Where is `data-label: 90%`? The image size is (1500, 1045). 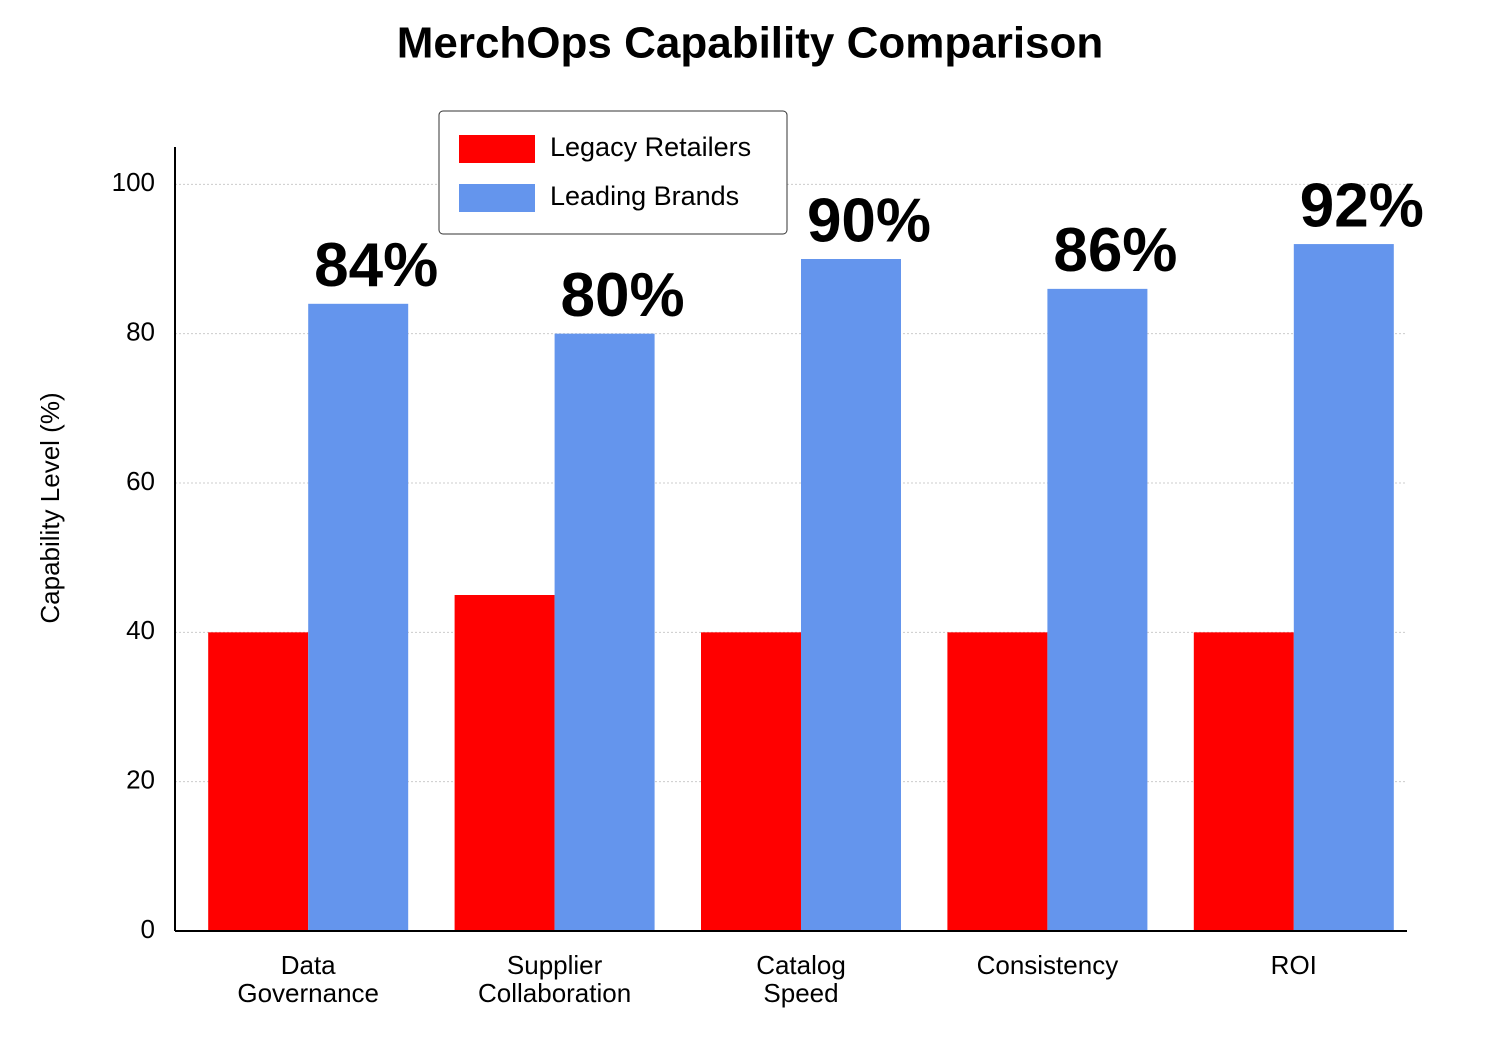 data-label: 90% is located at coordinates (869, 220).